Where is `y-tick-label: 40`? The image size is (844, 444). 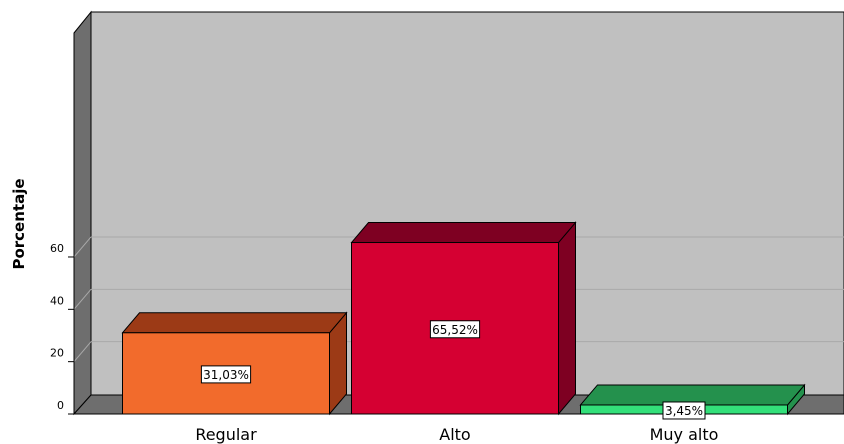
y-tick-label: 40 is located at coordinates (57, 300).